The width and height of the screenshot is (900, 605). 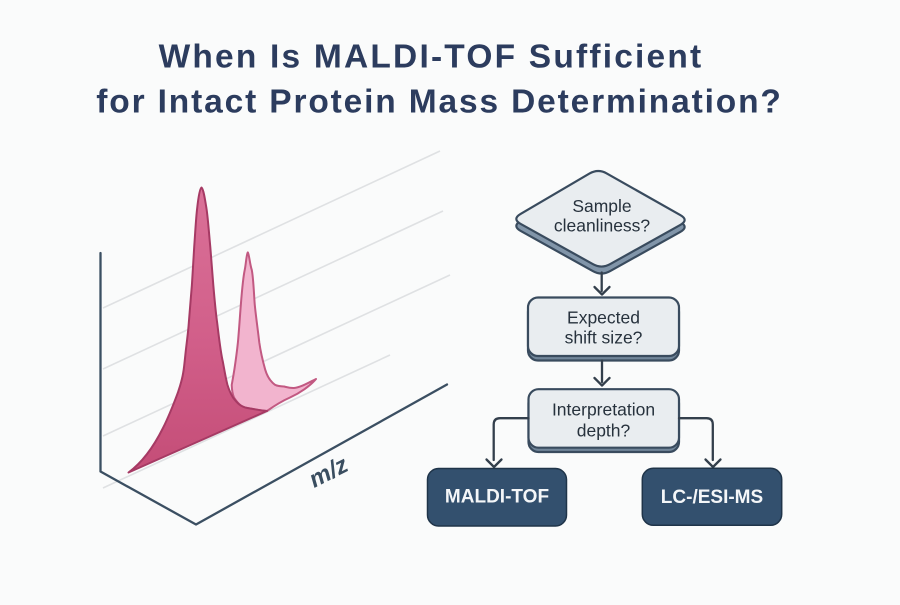 What do you see at coordinates (604, 431) in the screenshot?
I see `svg-text: depth?` at bounding box center [604, 431].